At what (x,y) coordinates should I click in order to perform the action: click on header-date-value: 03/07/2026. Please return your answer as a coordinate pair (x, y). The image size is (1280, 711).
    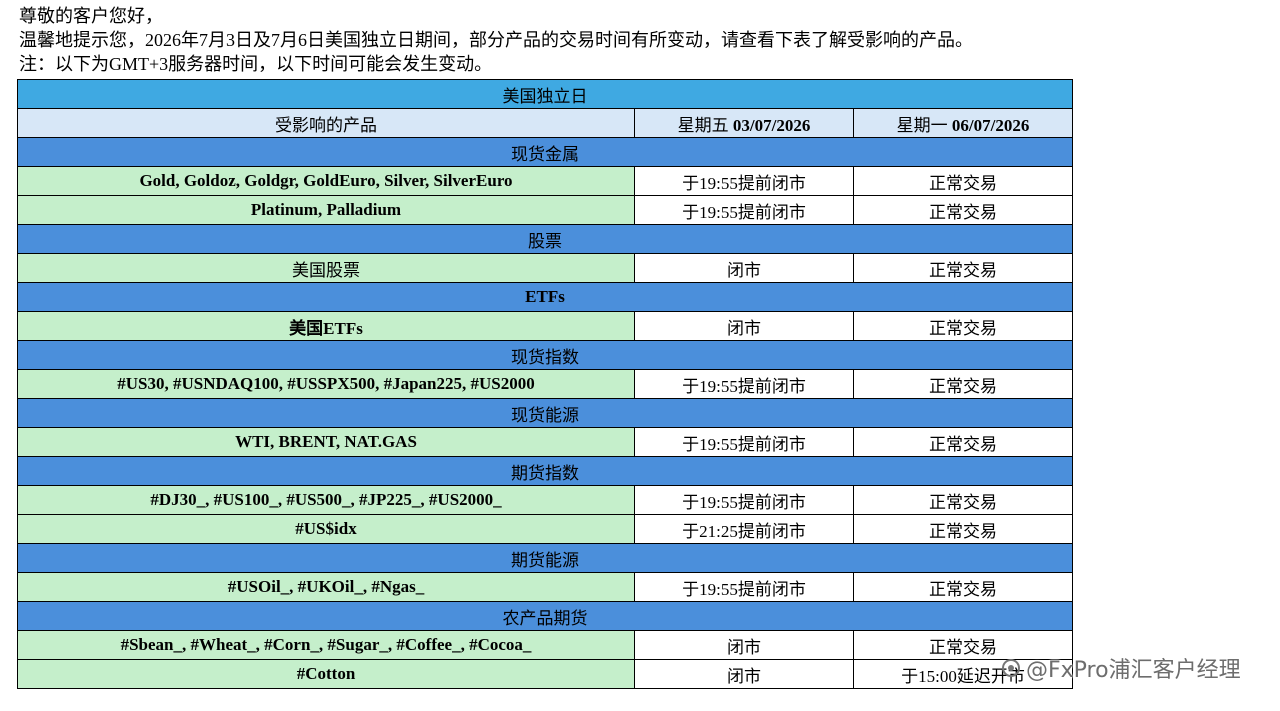
    Looking at the image, I should click on (771, 125).